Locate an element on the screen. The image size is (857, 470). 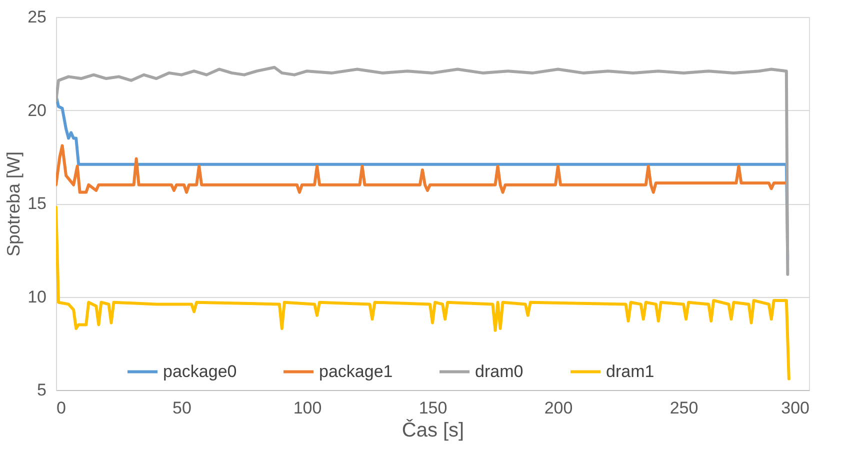
x-axis-title: Čas [s] is located at coordinates (433, 430).